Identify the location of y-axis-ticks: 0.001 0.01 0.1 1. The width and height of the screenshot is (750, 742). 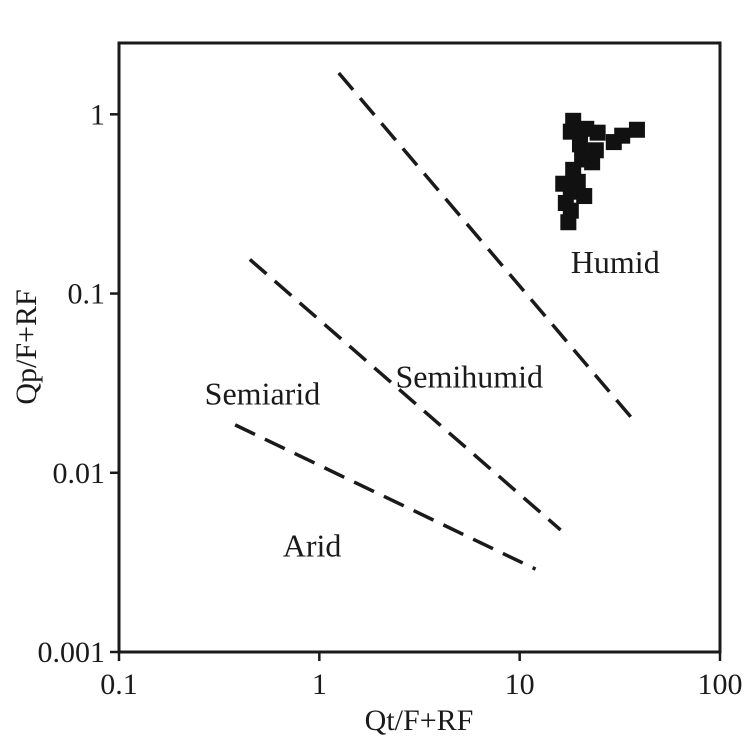
(78, 383).